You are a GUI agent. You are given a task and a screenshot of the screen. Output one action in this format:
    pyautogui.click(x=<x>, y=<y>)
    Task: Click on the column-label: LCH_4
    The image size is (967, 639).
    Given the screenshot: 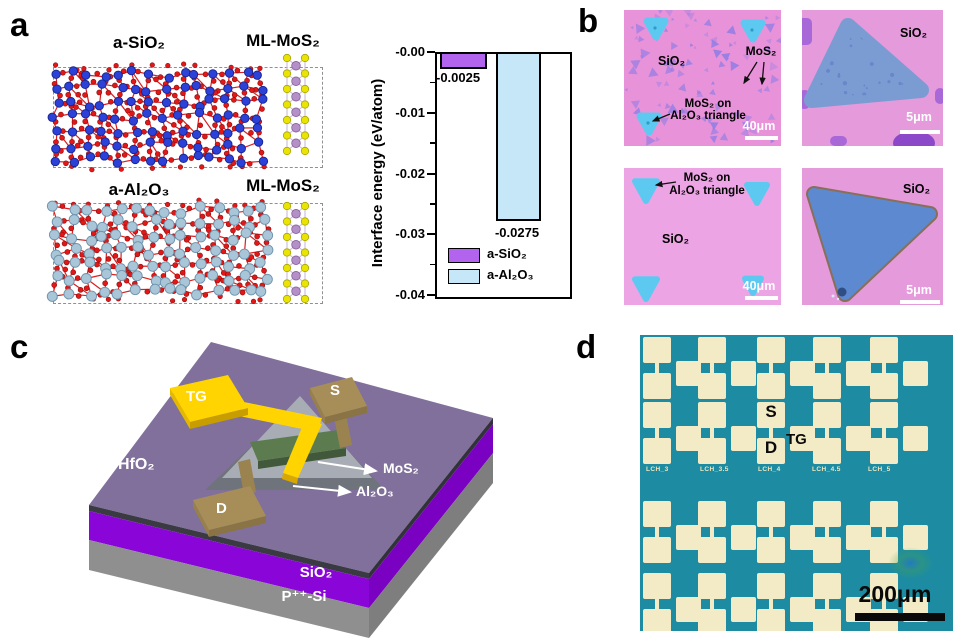 What is the action you would take?
    pyautogui.click(x=769, y=469)
    